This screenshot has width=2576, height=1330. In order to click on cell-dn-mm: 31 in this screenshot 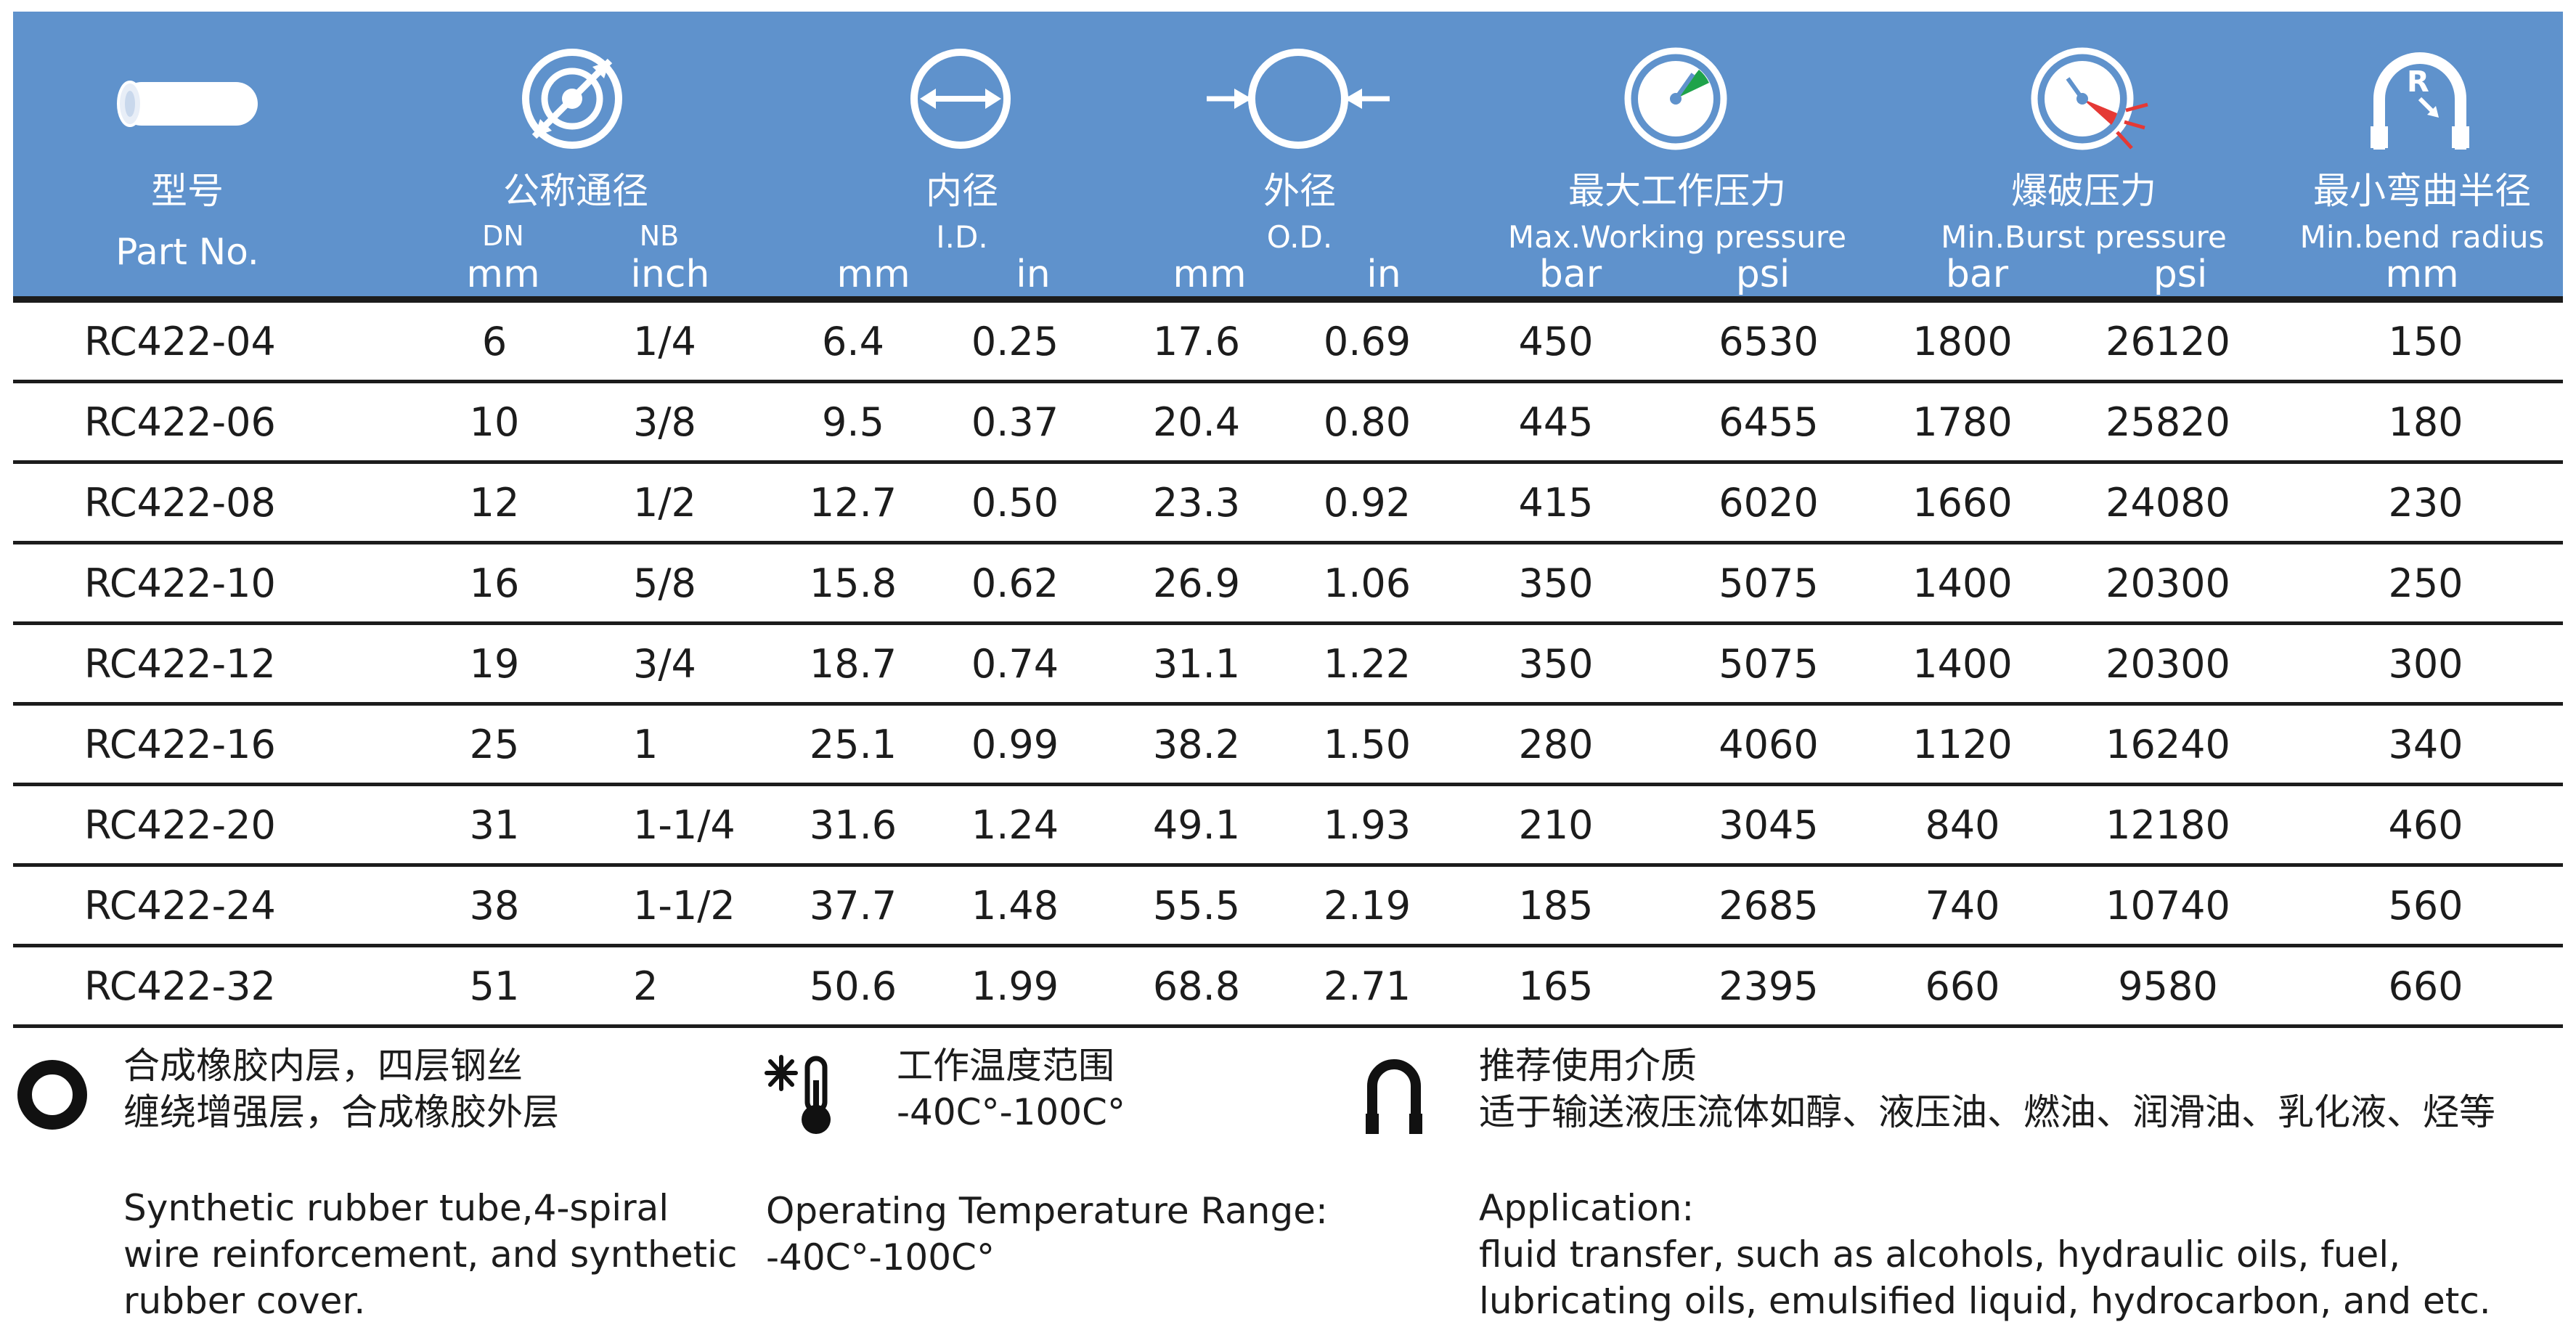, I will do `click(494, 825)`.